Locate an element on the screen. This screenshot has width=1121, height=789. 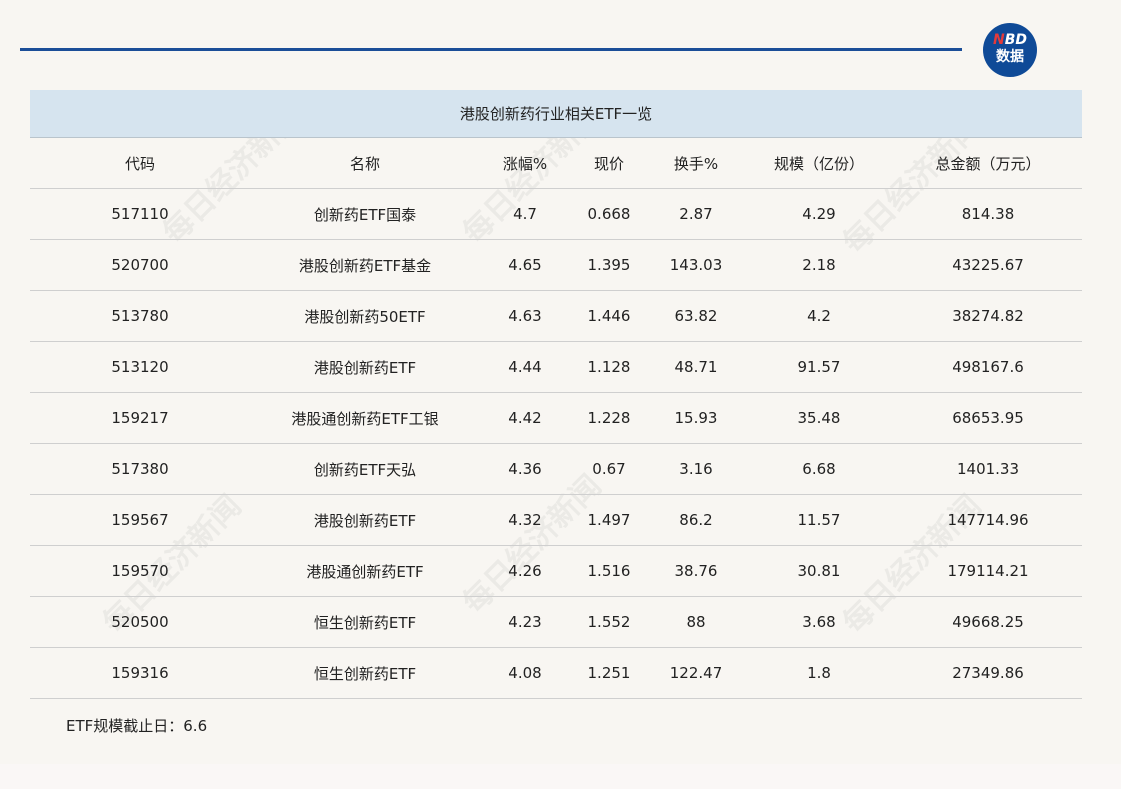
cell-amount: 27349.86 is located at coordinates (988, 673).